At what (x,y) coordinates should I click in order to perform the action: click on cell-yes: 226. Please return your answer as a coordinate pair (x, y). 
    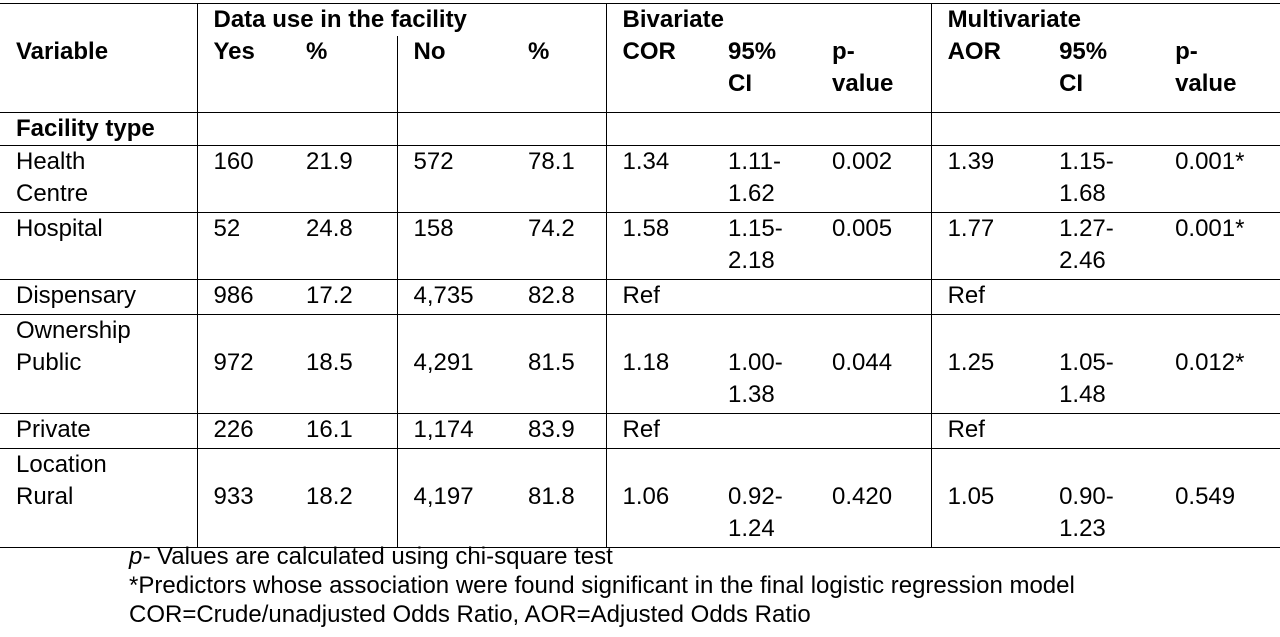
    Looking at the image, I should click on (243, 431).